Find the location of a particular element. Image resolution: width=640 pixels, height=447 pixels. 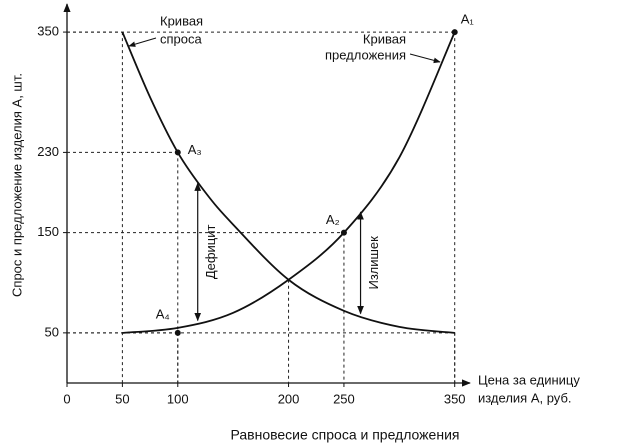

annotation: Дефицит is located at coordinates (210, 251).